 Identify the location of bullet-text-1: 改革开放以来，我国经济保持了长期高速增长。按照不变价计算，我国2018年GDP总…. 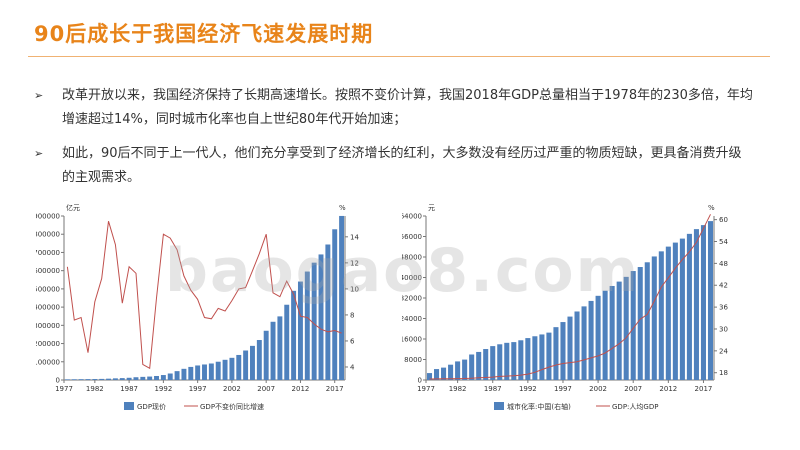
(407, 107).